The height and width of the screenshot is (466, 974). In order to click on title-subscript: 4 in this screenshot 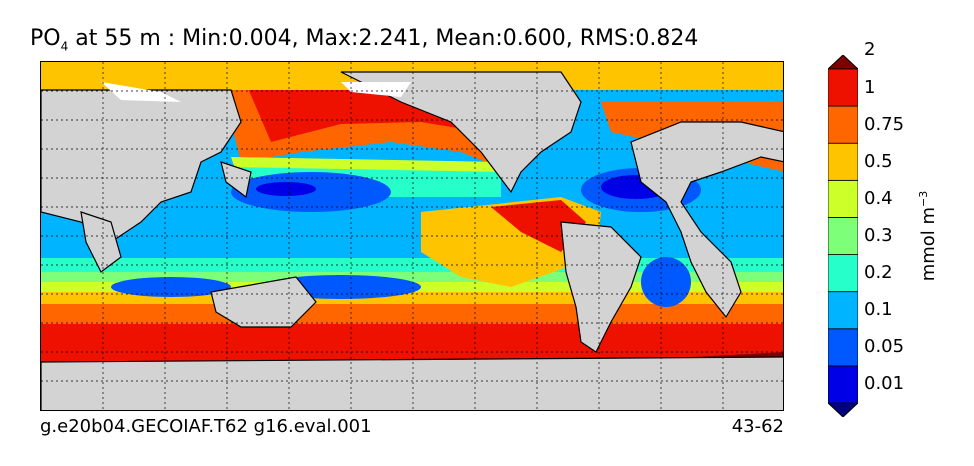, I will do `click(64, 46)`.